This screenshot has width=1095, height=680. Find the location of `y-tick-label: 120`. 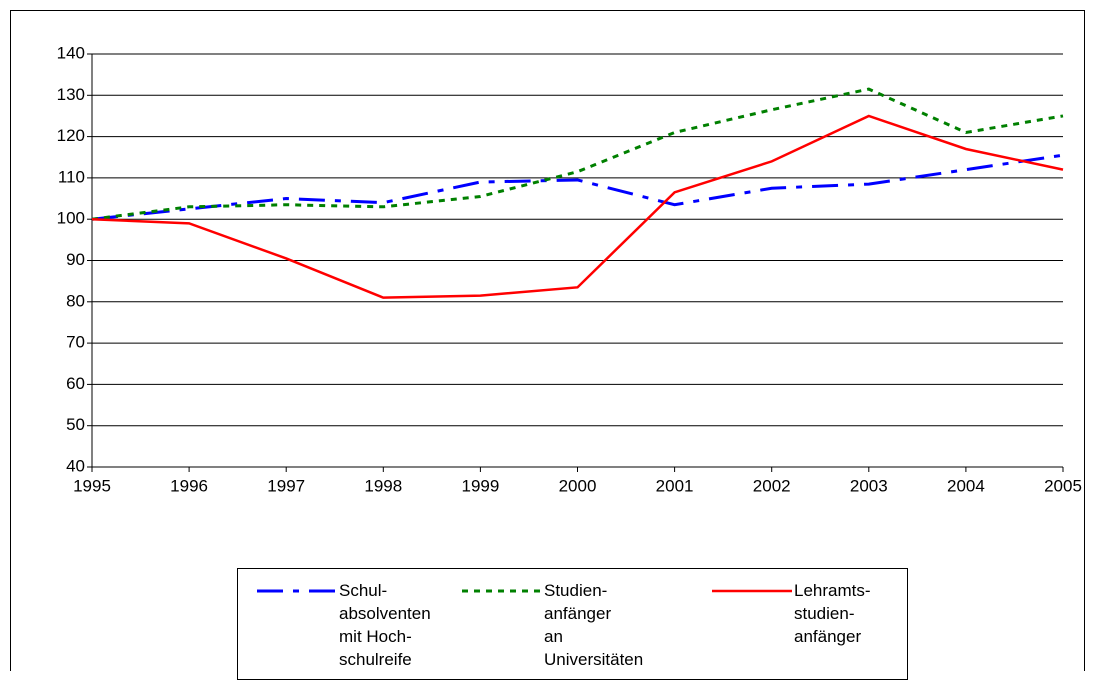

y-tick-label: 120 is located at coordinates (71, 135).